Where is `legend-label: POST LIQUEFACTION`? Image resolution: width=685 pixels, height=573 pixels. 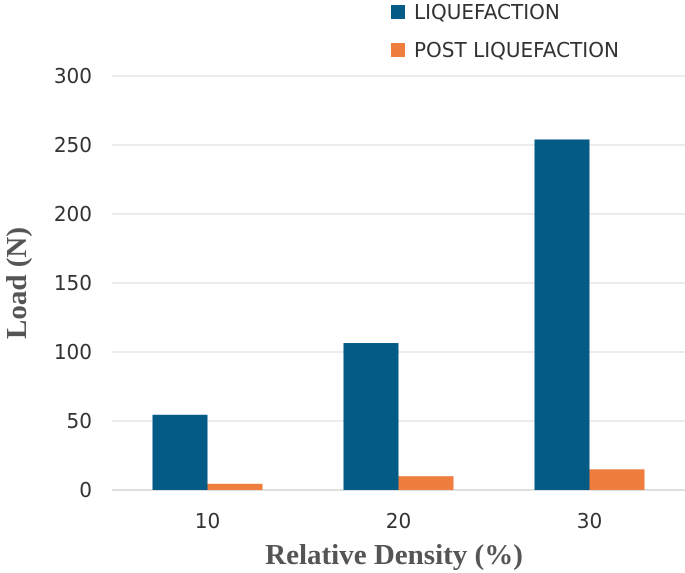 legend-label: POST LIQUEFACTION is located at coordinates (516, 50).